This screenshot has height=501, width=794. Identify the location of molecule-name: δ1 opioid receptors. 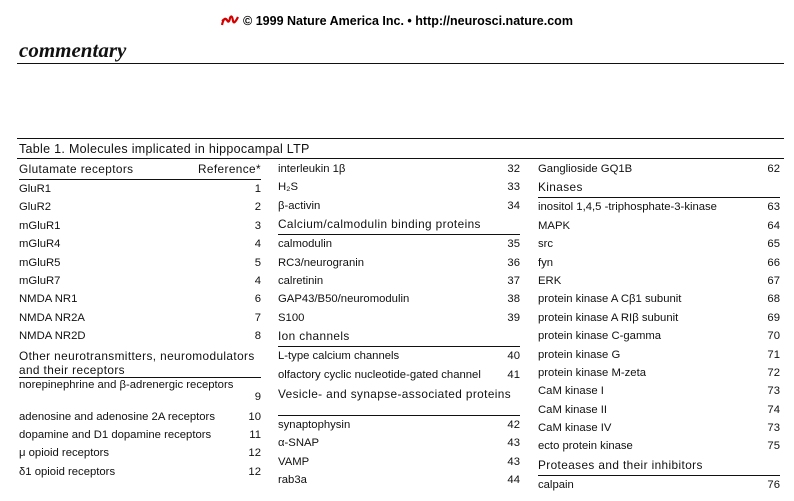
(67, 471).